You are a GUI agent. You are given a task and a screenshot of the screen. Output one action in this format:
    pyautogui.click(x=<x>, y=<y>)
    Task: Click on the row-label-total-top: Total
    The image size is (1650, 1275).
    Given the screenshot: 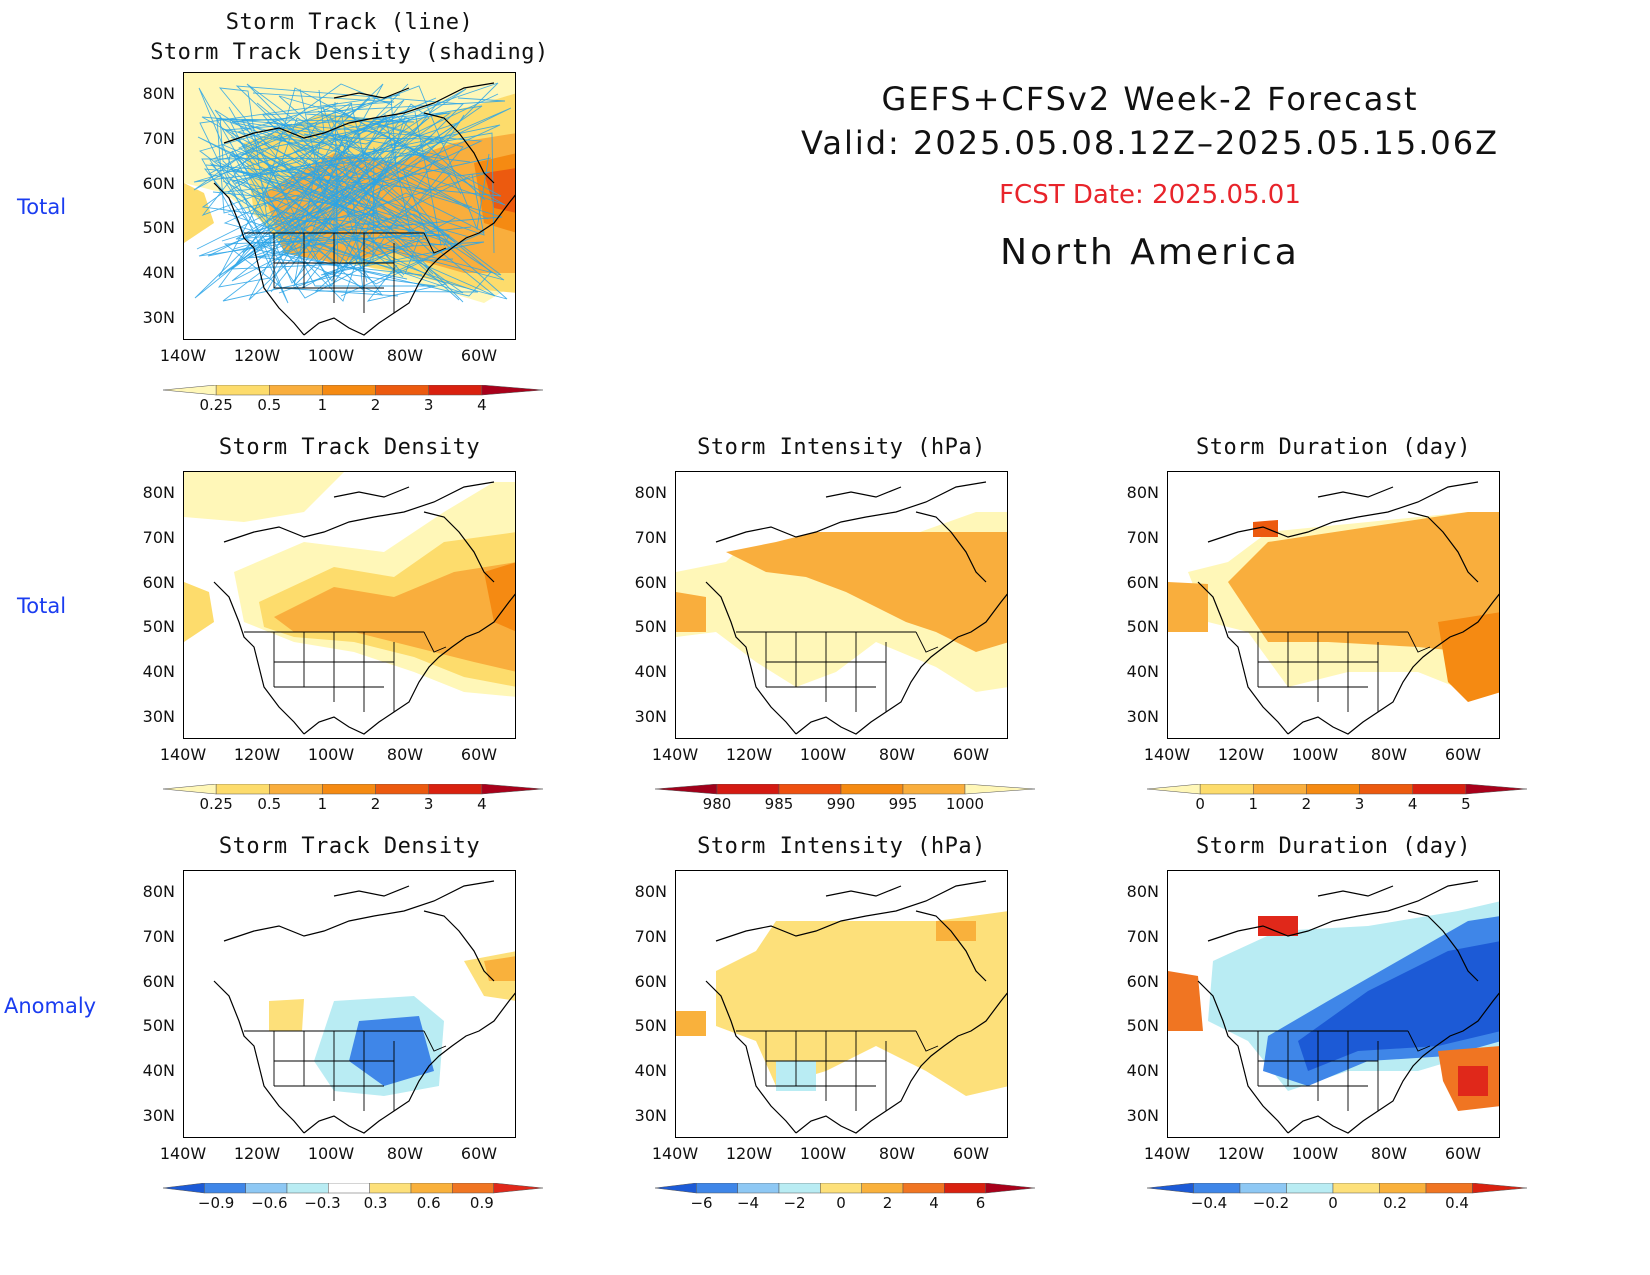 What is the action you would take?
    pyautogui.click(x=42, y=207)
    